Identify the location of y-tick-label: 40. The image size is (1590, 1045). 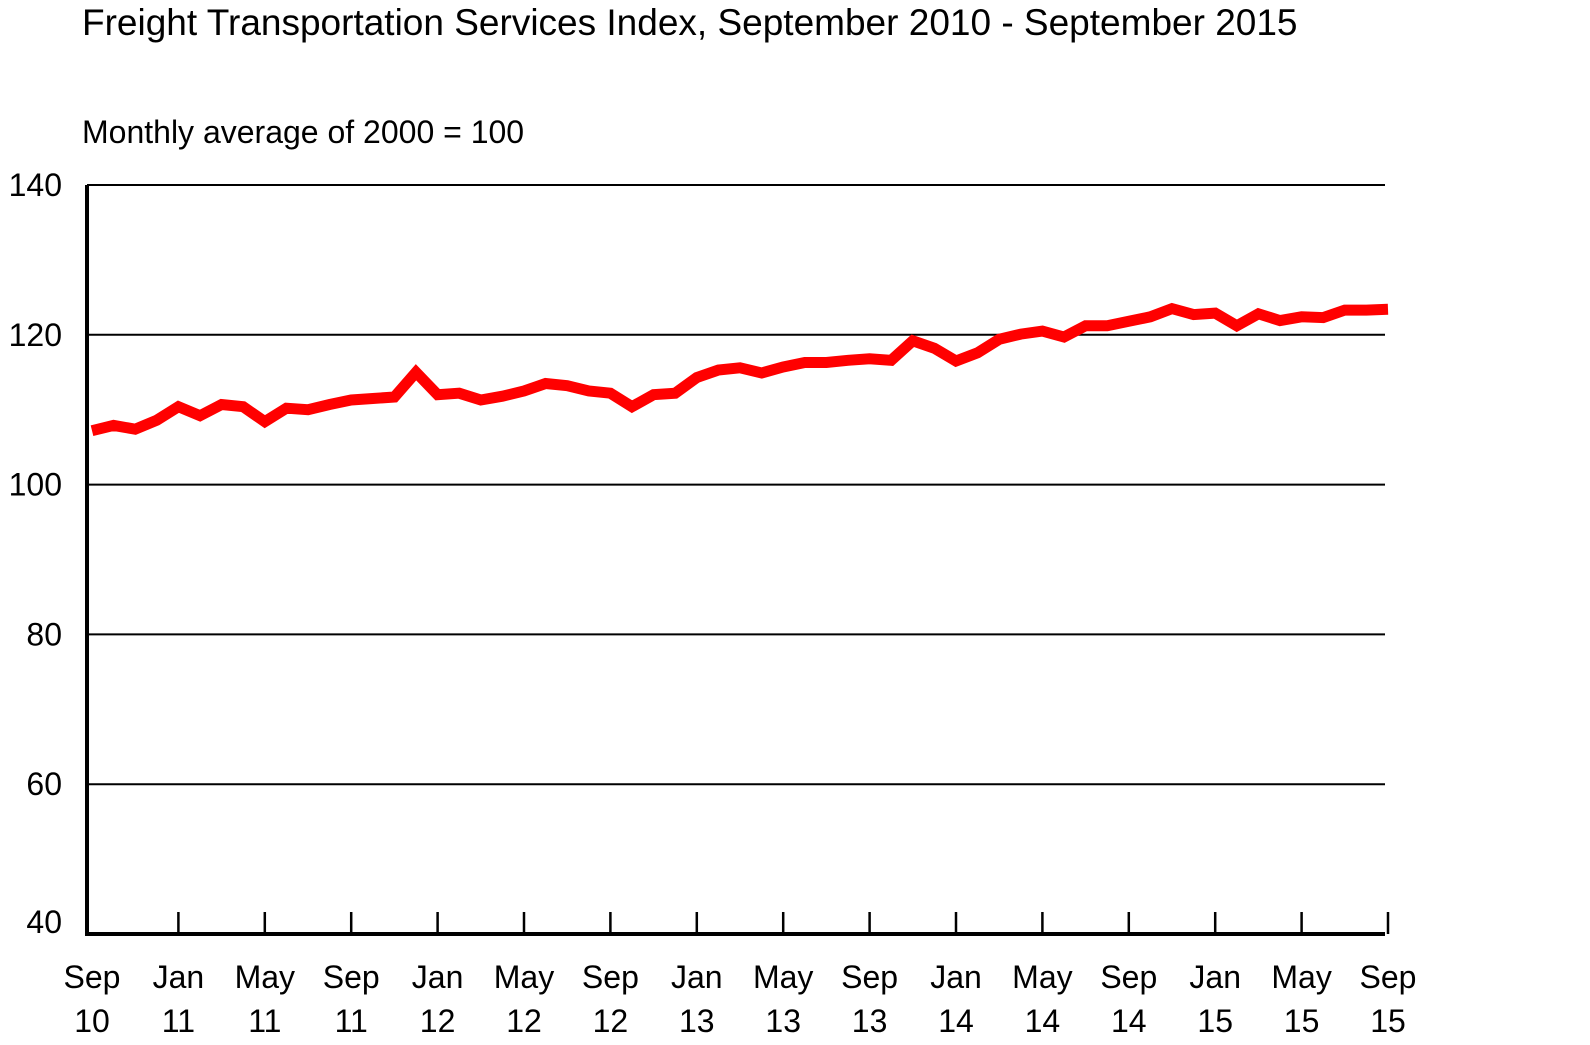
(44, 922).